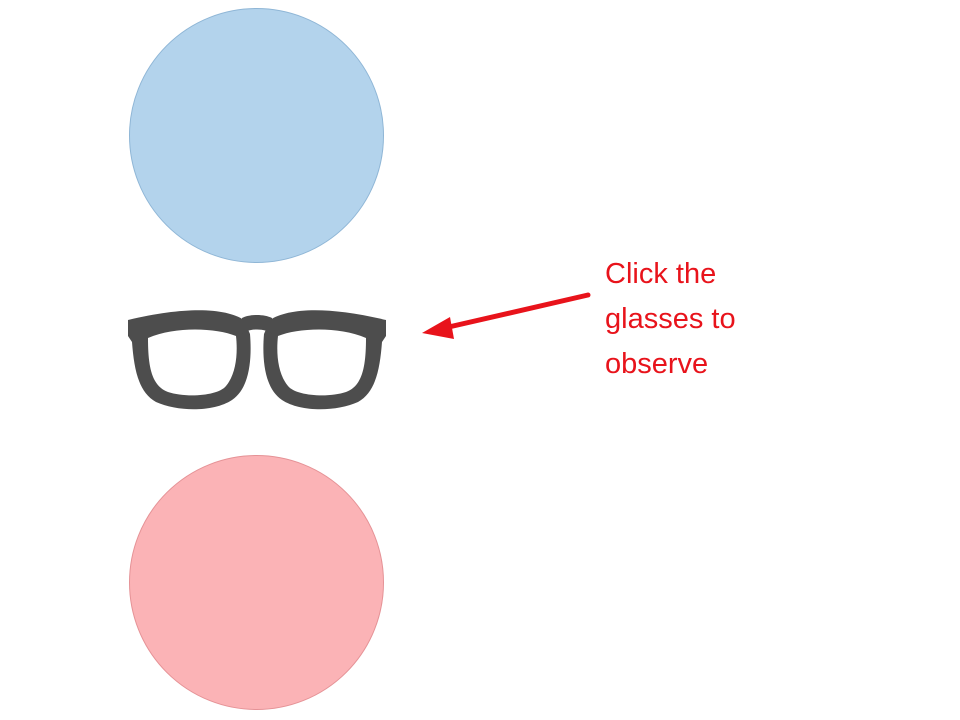 The image size is (960, 720). What do you see at coordinates (256, 135) in the screenshot?
I see `blue-circle` at bounding box center [256, 135].